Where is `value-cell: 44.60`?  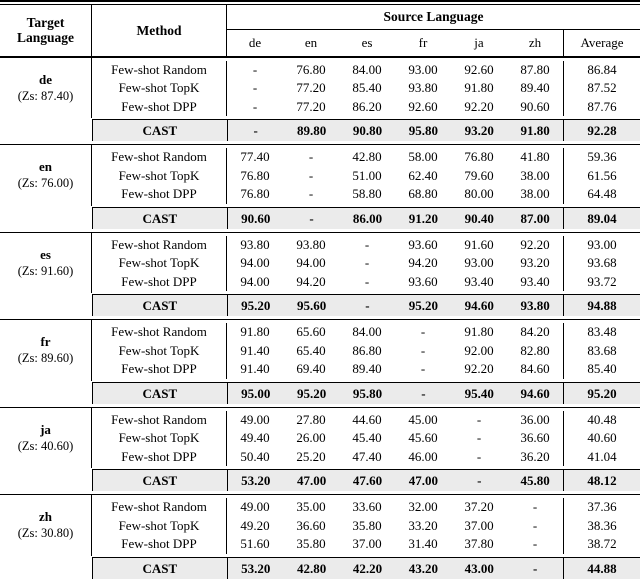
value-cell: 44.60 is located at coordinates (367, 419).